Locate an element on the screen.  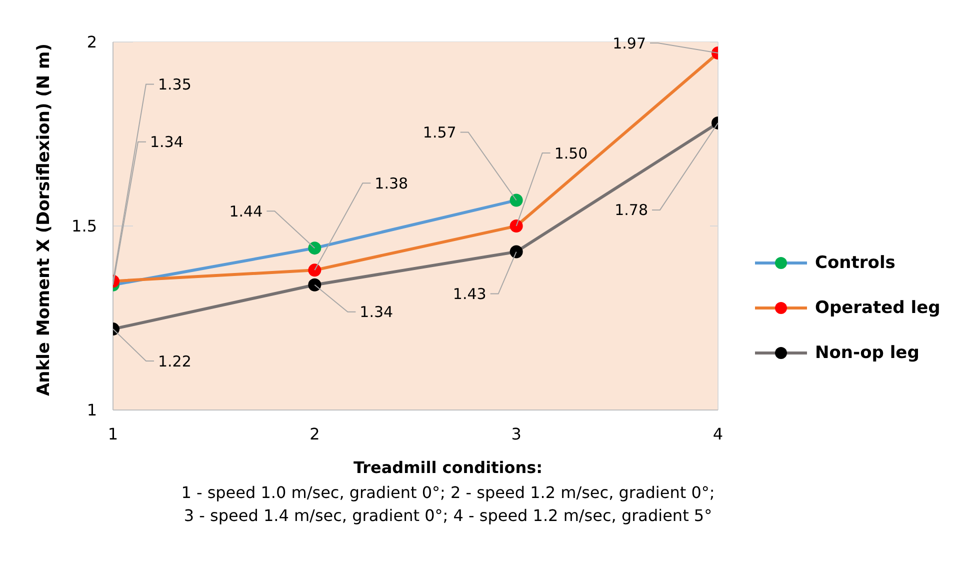
data-label: 1.43 is located at coordinates (469, 294).